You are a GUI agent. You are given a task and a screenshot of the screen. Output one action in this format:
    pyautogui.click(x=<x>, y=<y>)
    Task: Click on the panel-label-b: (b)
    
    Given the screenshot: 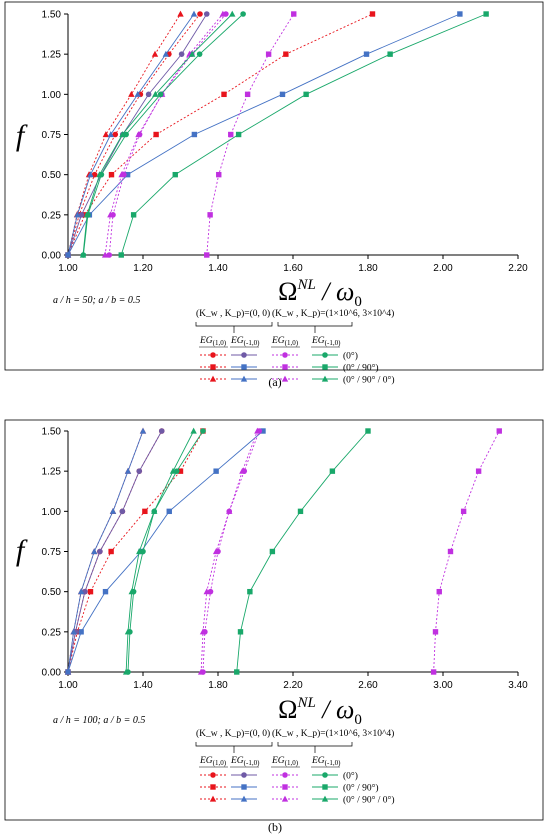 What is the action you would take?
    pyautogui.click(x=275, y=827)
    